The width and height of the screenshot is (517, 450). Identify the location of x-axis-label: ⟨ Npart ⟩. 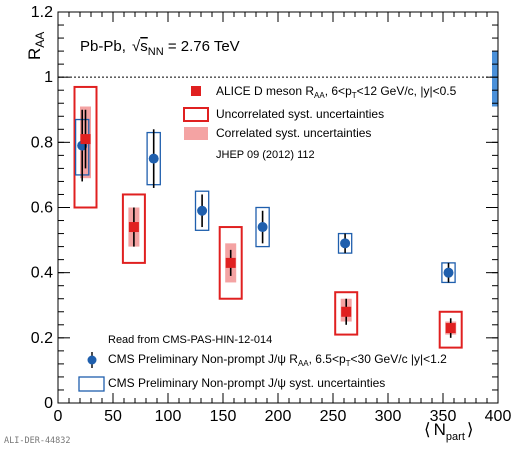
(449, 431).